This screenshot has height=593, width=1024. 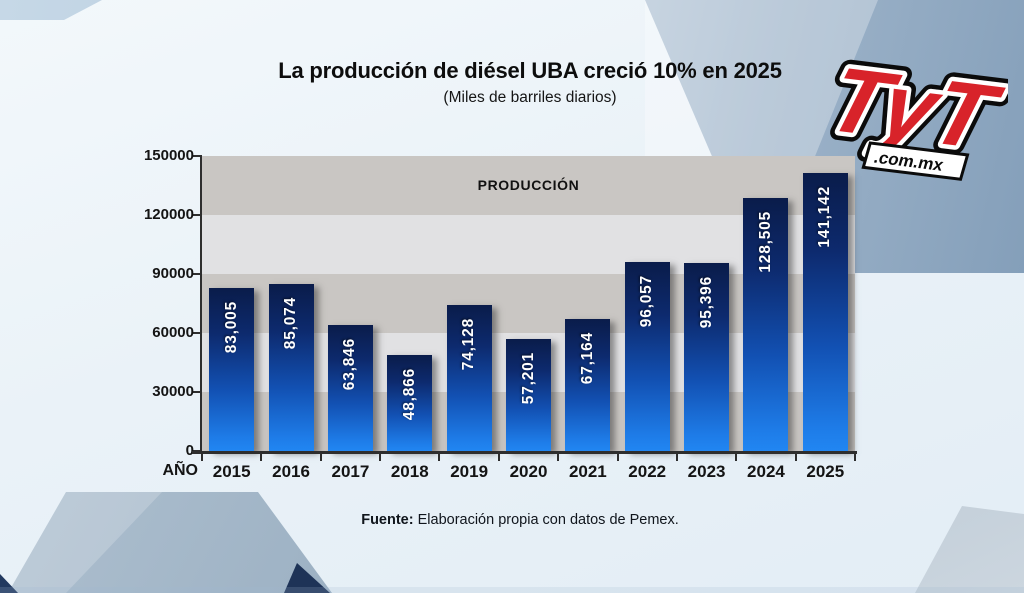 What do you see at coordinates (766, 471) in the screenshot?
I see `x-axis-label: 2024` at bounding box center [766, 471].